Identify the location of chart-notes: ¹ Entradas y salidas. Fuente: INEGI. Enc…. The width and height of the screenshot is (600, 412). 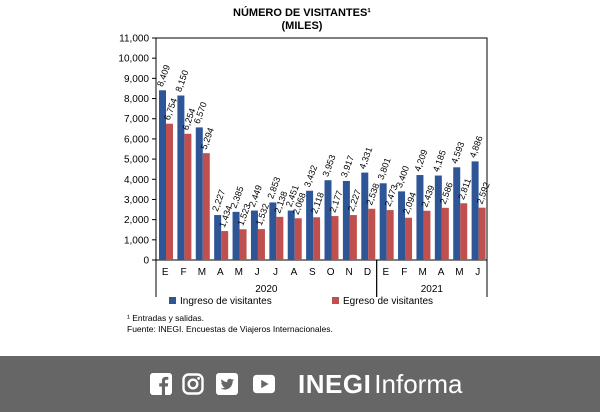
(230, 324).